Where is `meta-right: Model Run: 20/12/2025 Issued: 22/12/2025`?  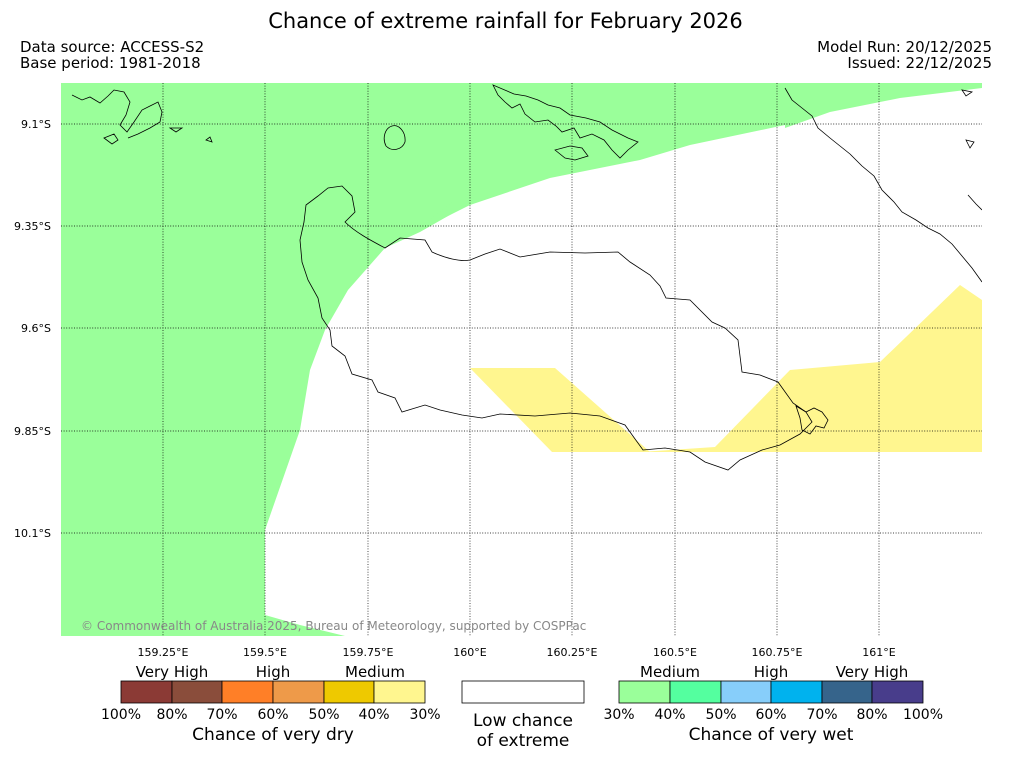 meta-right: Model Run: 20/12/2025 Issued: 22/12/2025 is located at coordinates (904, 55).